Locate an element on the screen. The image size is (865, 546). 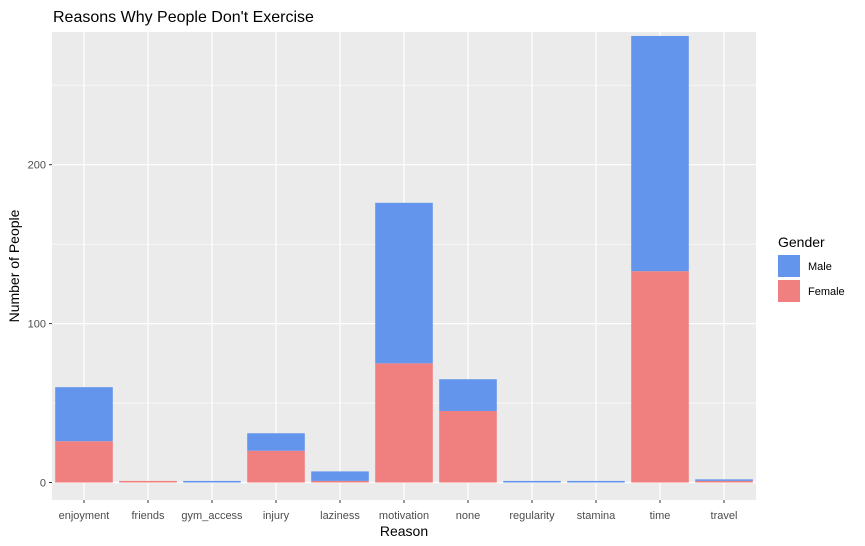
bar-female-motivation is located at coordinates (404, 423).